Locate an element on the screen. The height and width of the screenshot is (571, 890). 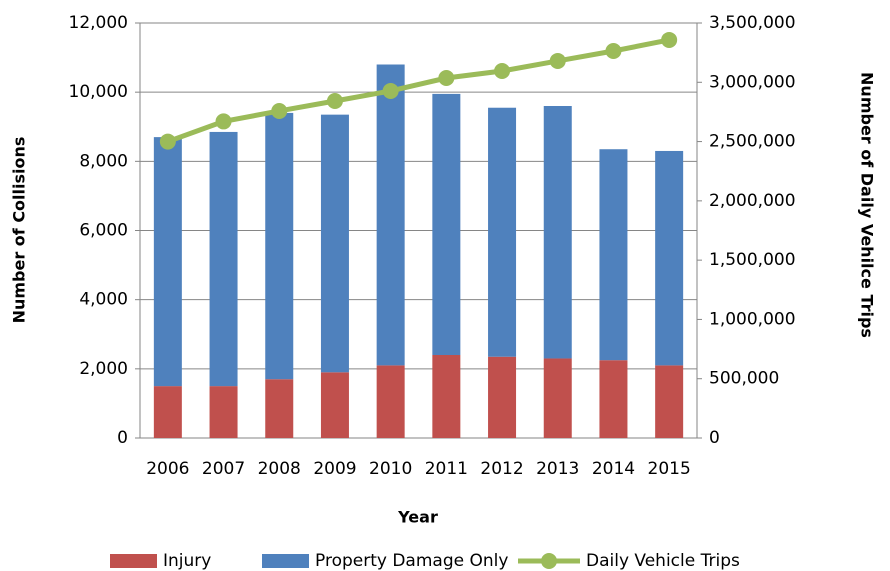
y-tick-label: 0 is located at coordinates (122, 438).